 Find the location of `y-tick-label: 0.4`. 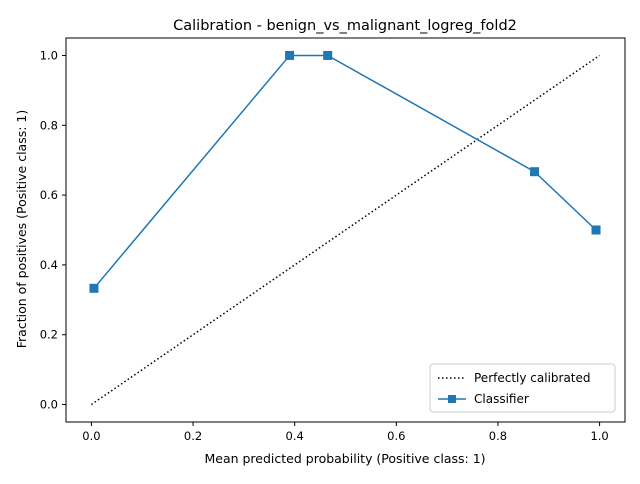

y-tick-label: 0.4 is located at coordinates (49, 265).